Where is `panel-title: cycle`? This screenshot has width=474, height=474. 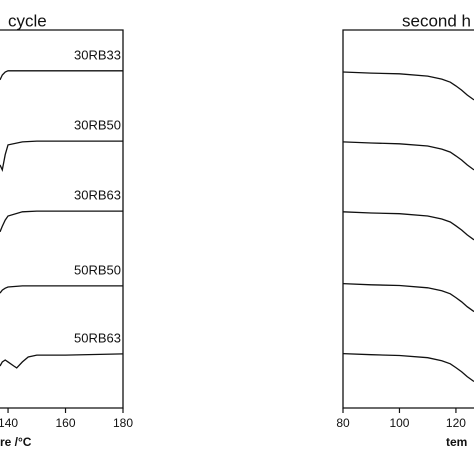
panel-title: cycle is located at coordinates (27, 20).